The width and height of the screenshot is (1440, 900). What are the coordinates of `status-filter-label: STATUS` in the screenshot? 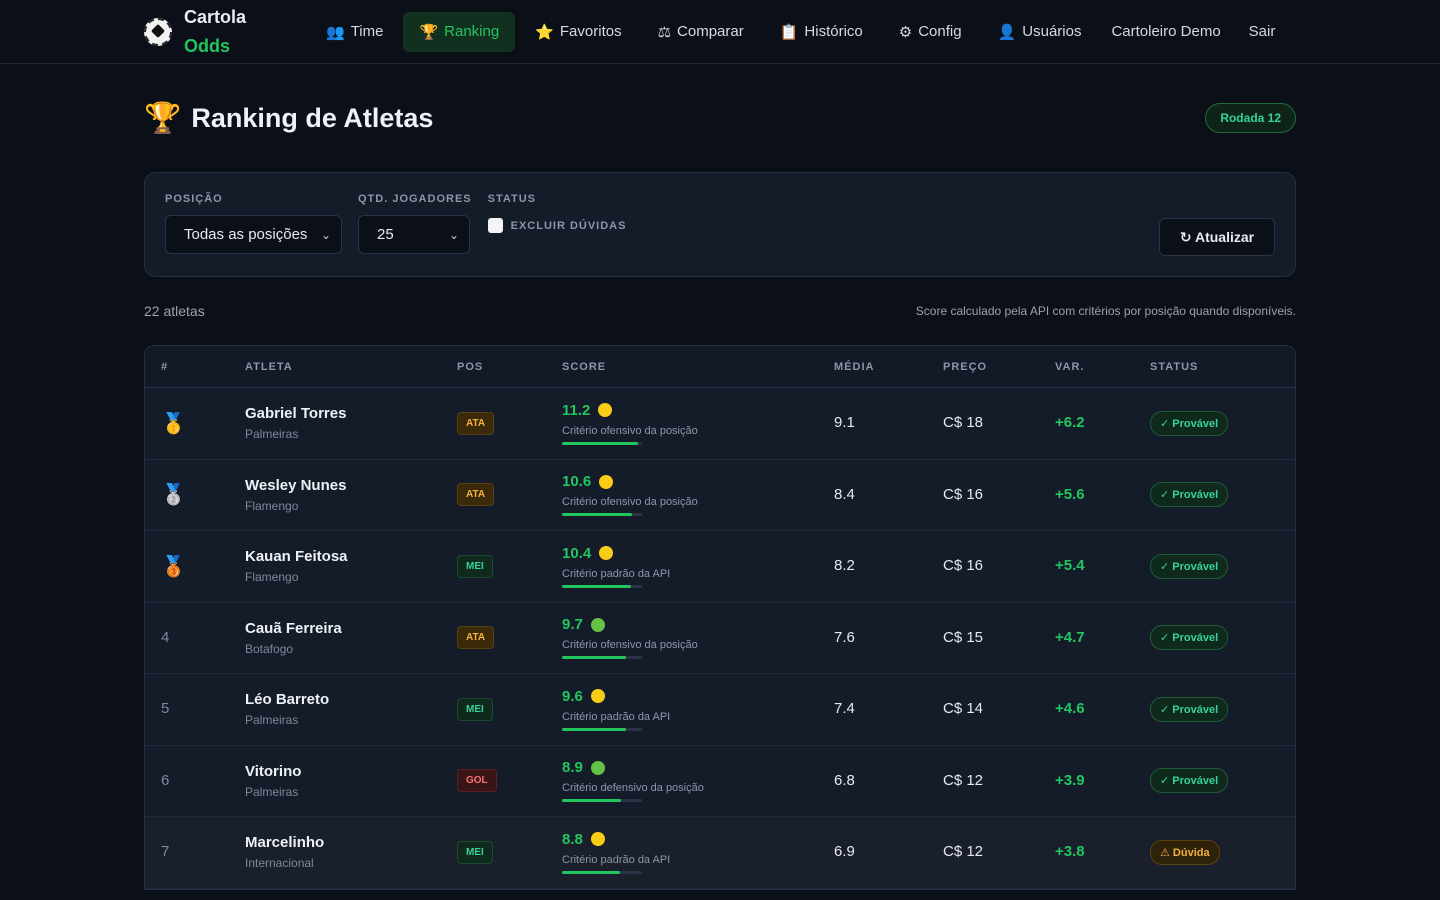 It's located at (511, 199).